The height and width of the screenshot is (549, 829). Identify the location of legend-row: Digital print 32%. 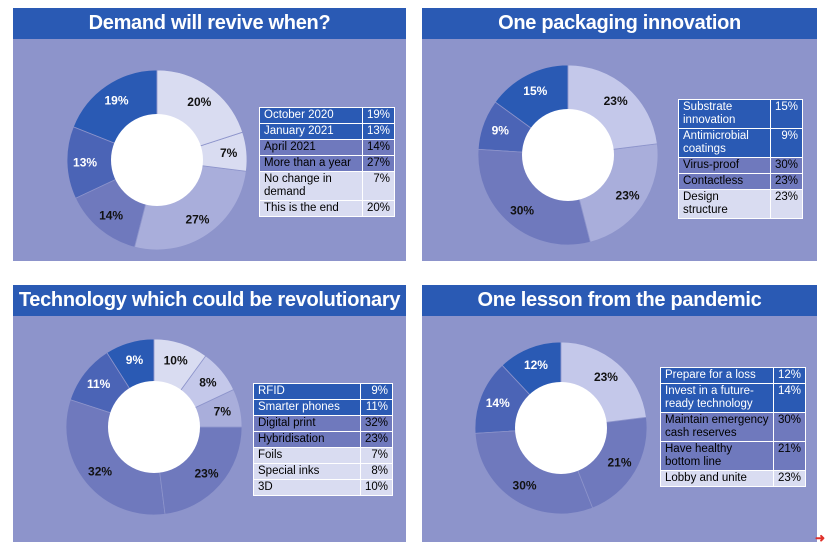
(323, 423).